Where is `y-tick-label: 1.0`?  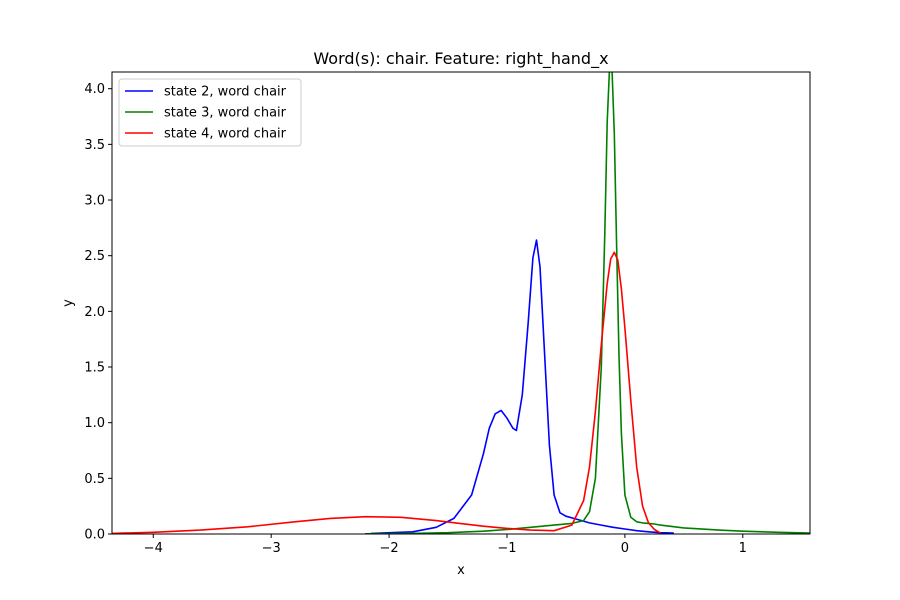 y-tick-label: 1.0 is located at coordinates (94, 423).